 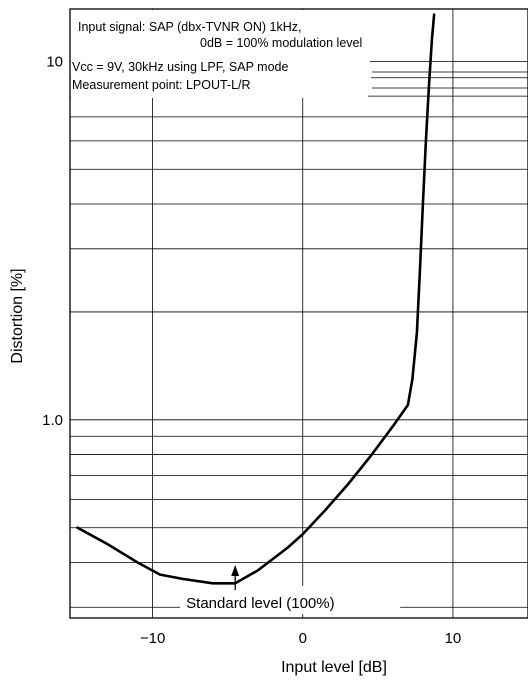 What do you see at coordinates (221, 54) in the screenshot?
I see `annotation-backdrop` at bounding box center [221, 54].